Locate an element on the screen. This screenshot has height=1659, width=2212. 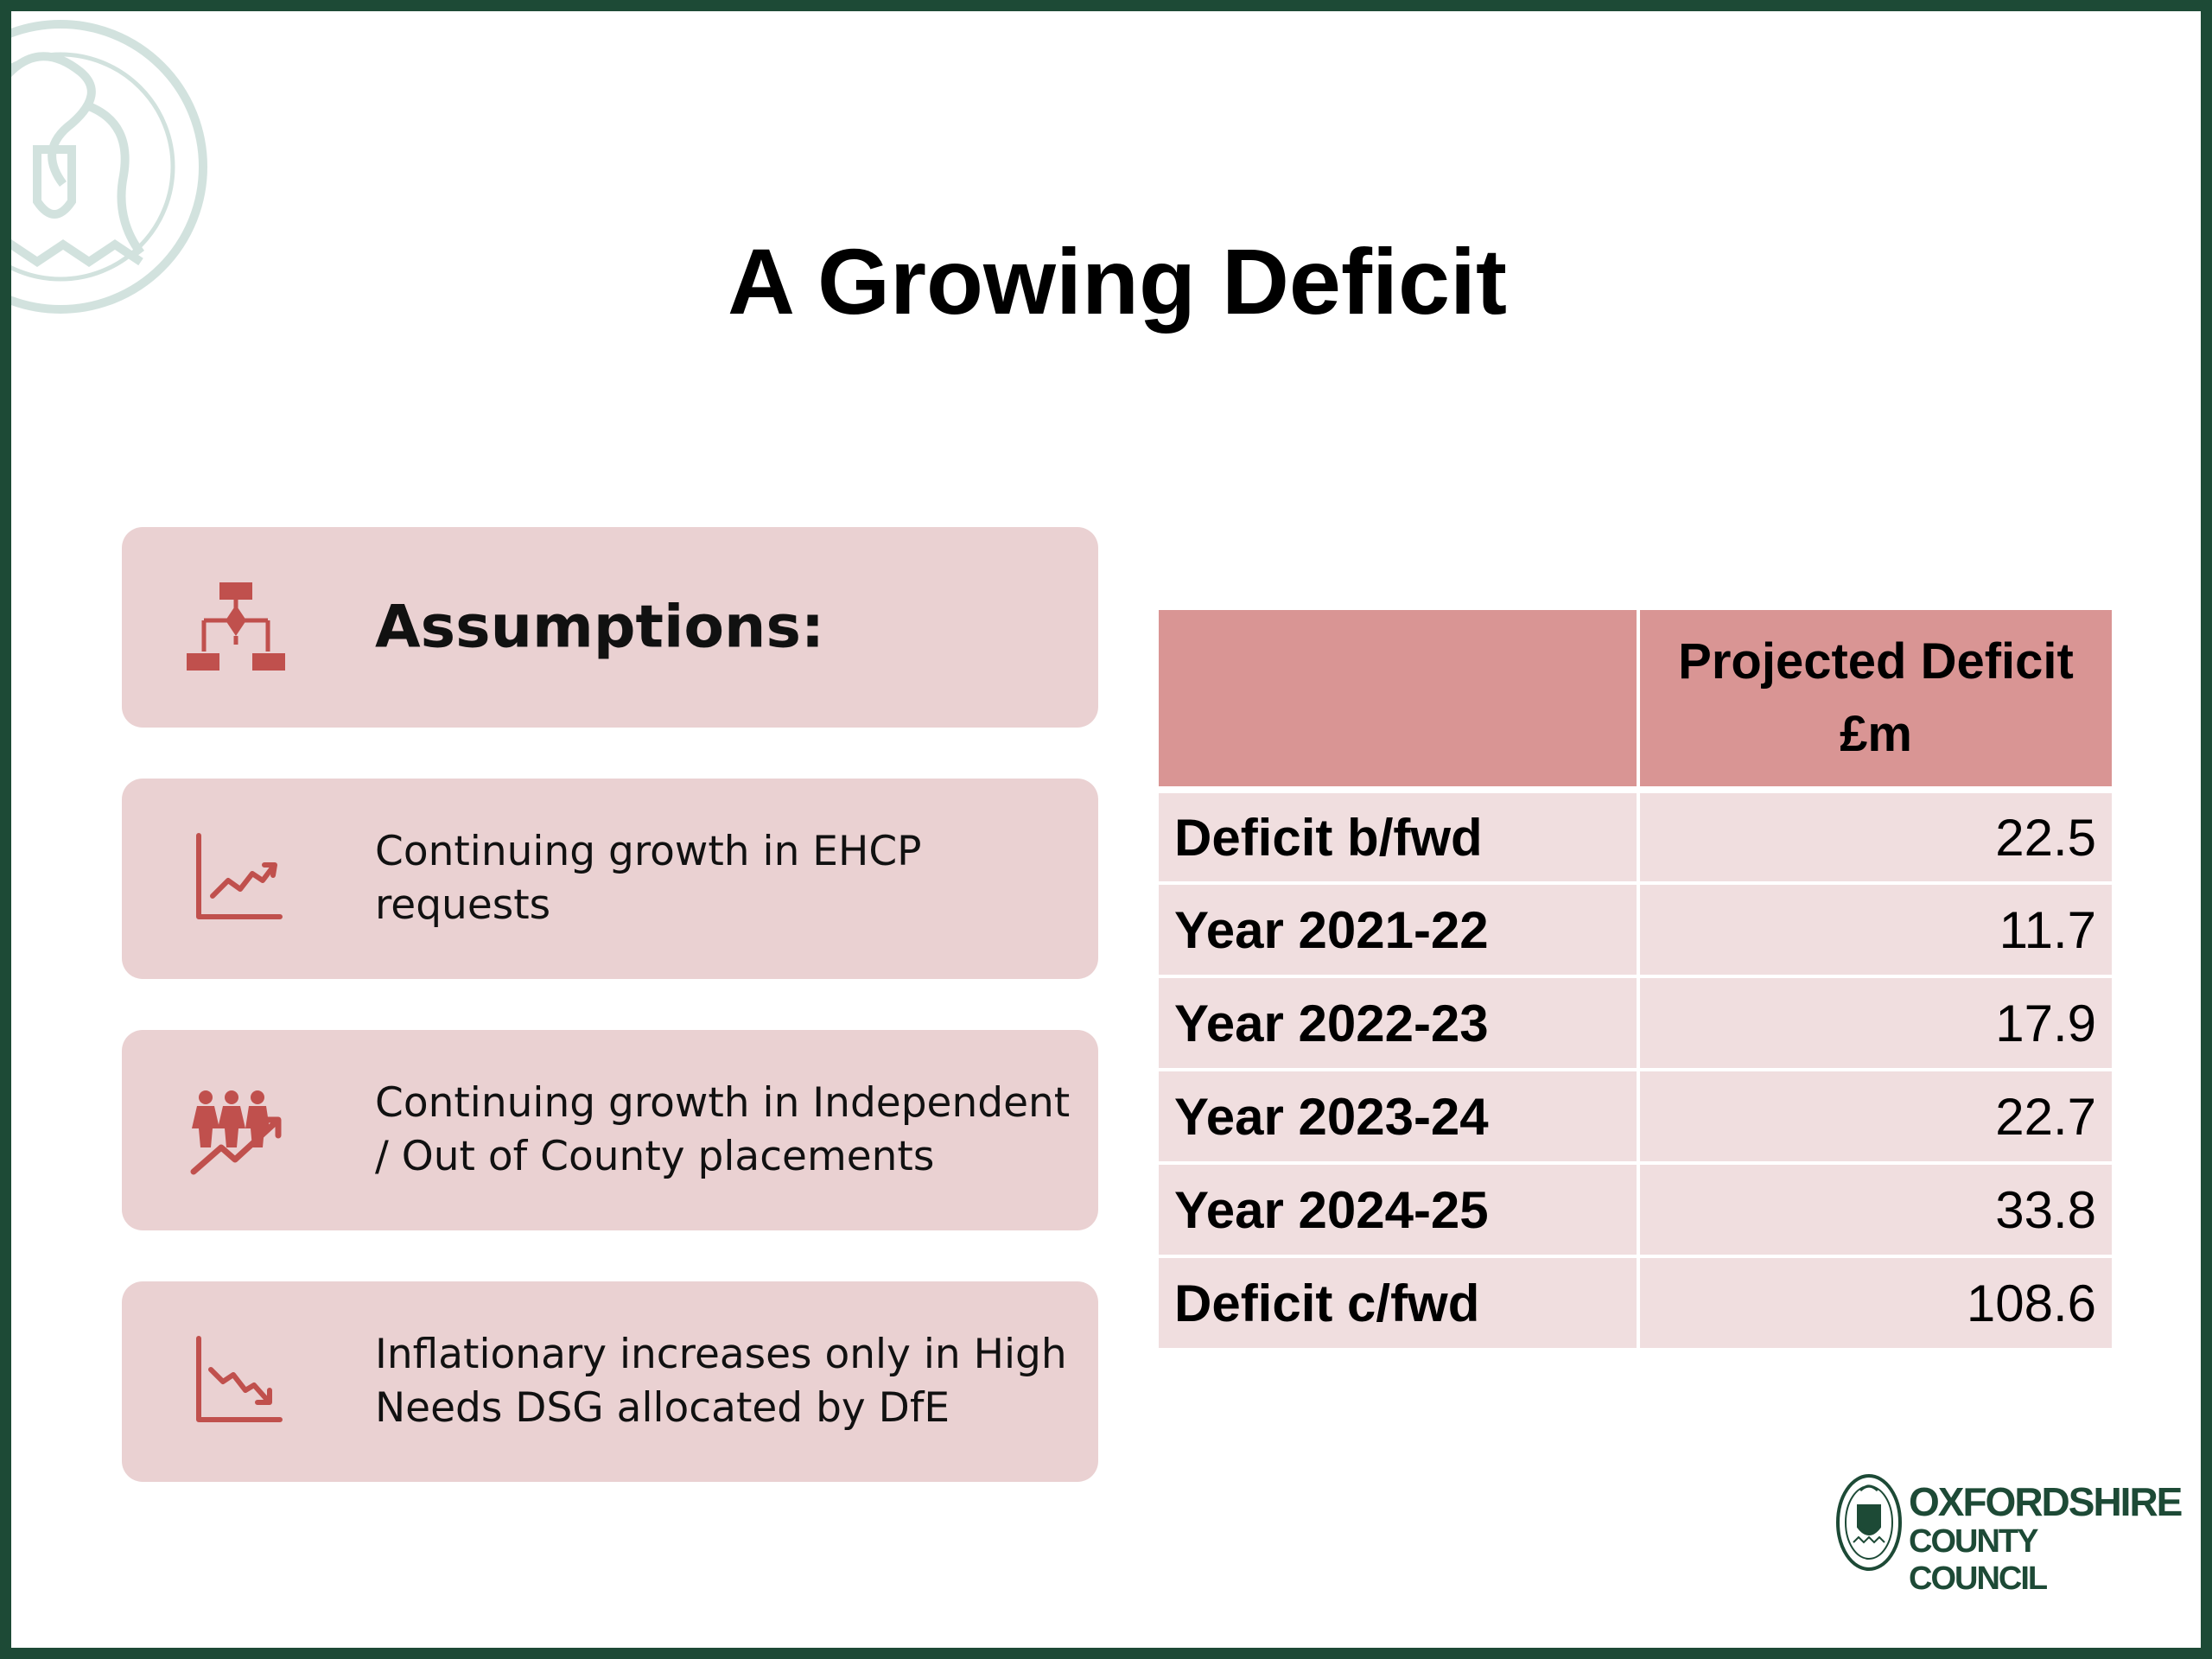
table-row: Deficit c/fwd 108.6 is located at coordinates (1635, 1303).